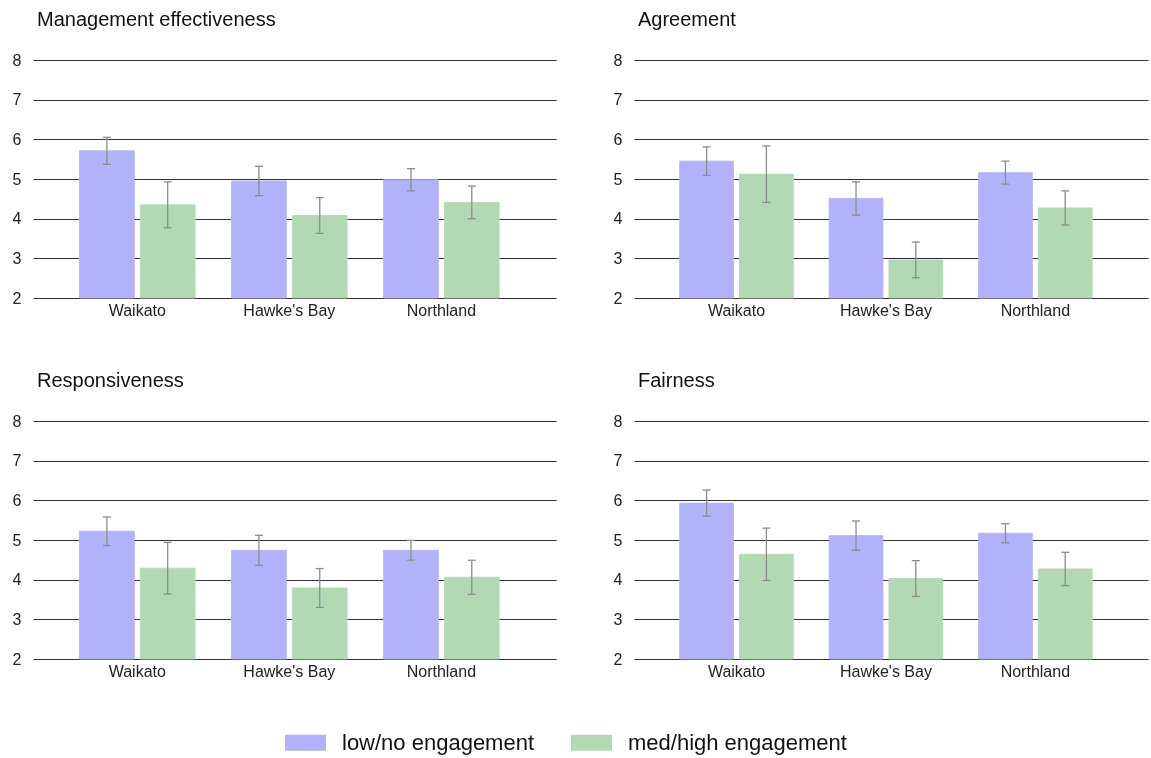  What do you see at coordinates (156, 19) in the screenshot?
I see `chart-title: Management effectiveness` at bounding box center [156, 19].